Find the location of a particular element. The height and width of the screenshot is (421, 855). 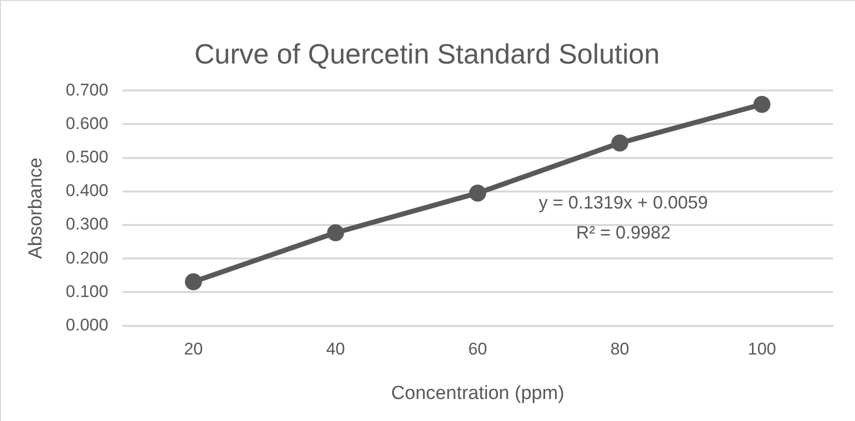

y-tick-label: 0.100 is located at coordinates (87, 291).